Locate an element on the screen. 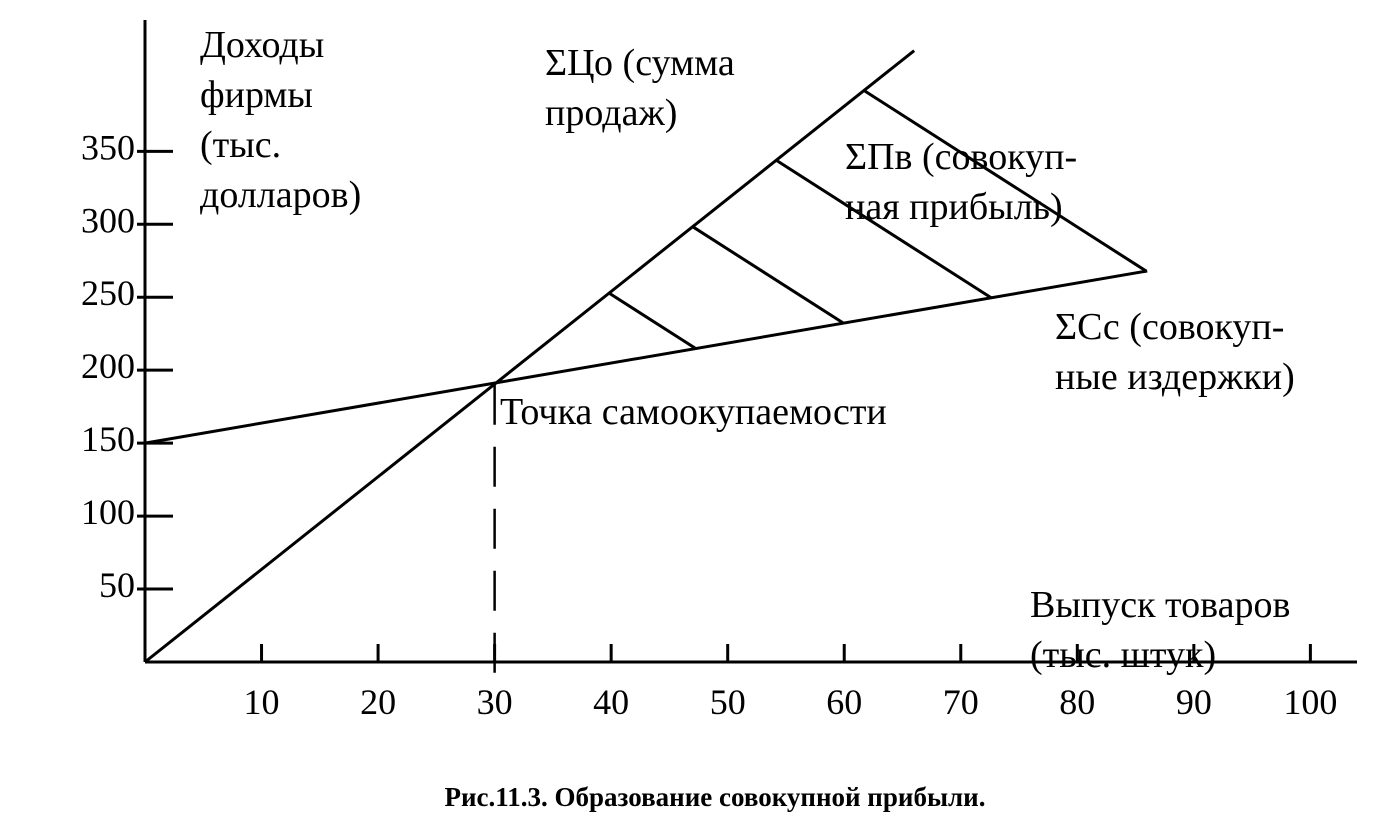 This screenshot has height=835, width=1388. y-axis-label: Доходы фирмы (тыс. долларов) is located at coordinates (280, 120).